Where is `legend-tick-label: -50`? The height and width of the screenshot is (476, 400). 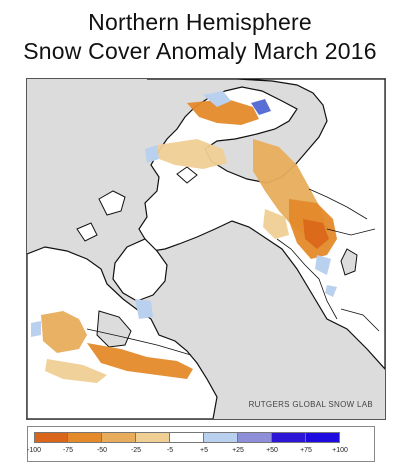
legend-tick-label: -50 is located at coordinates (102, 450).